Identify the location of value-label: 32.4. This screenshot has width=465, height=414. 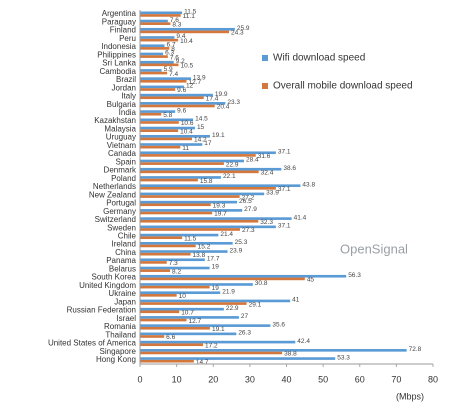
(267, 173).